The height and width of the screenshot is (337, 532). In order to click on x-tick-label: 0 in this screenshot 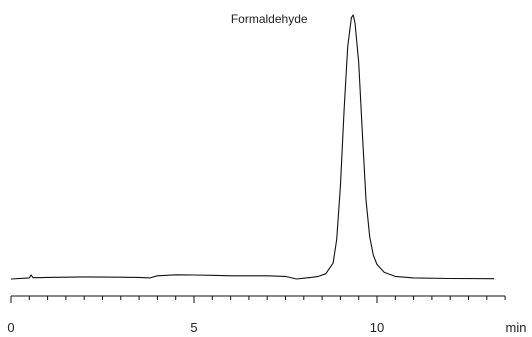, I will do `click(10, 327)`.